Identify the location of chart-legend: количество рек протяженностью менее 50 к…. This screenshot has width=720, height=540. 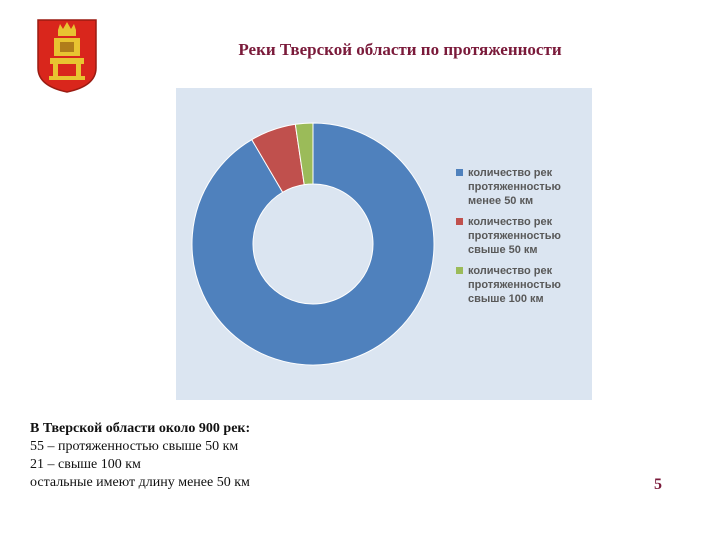
(521, 239).